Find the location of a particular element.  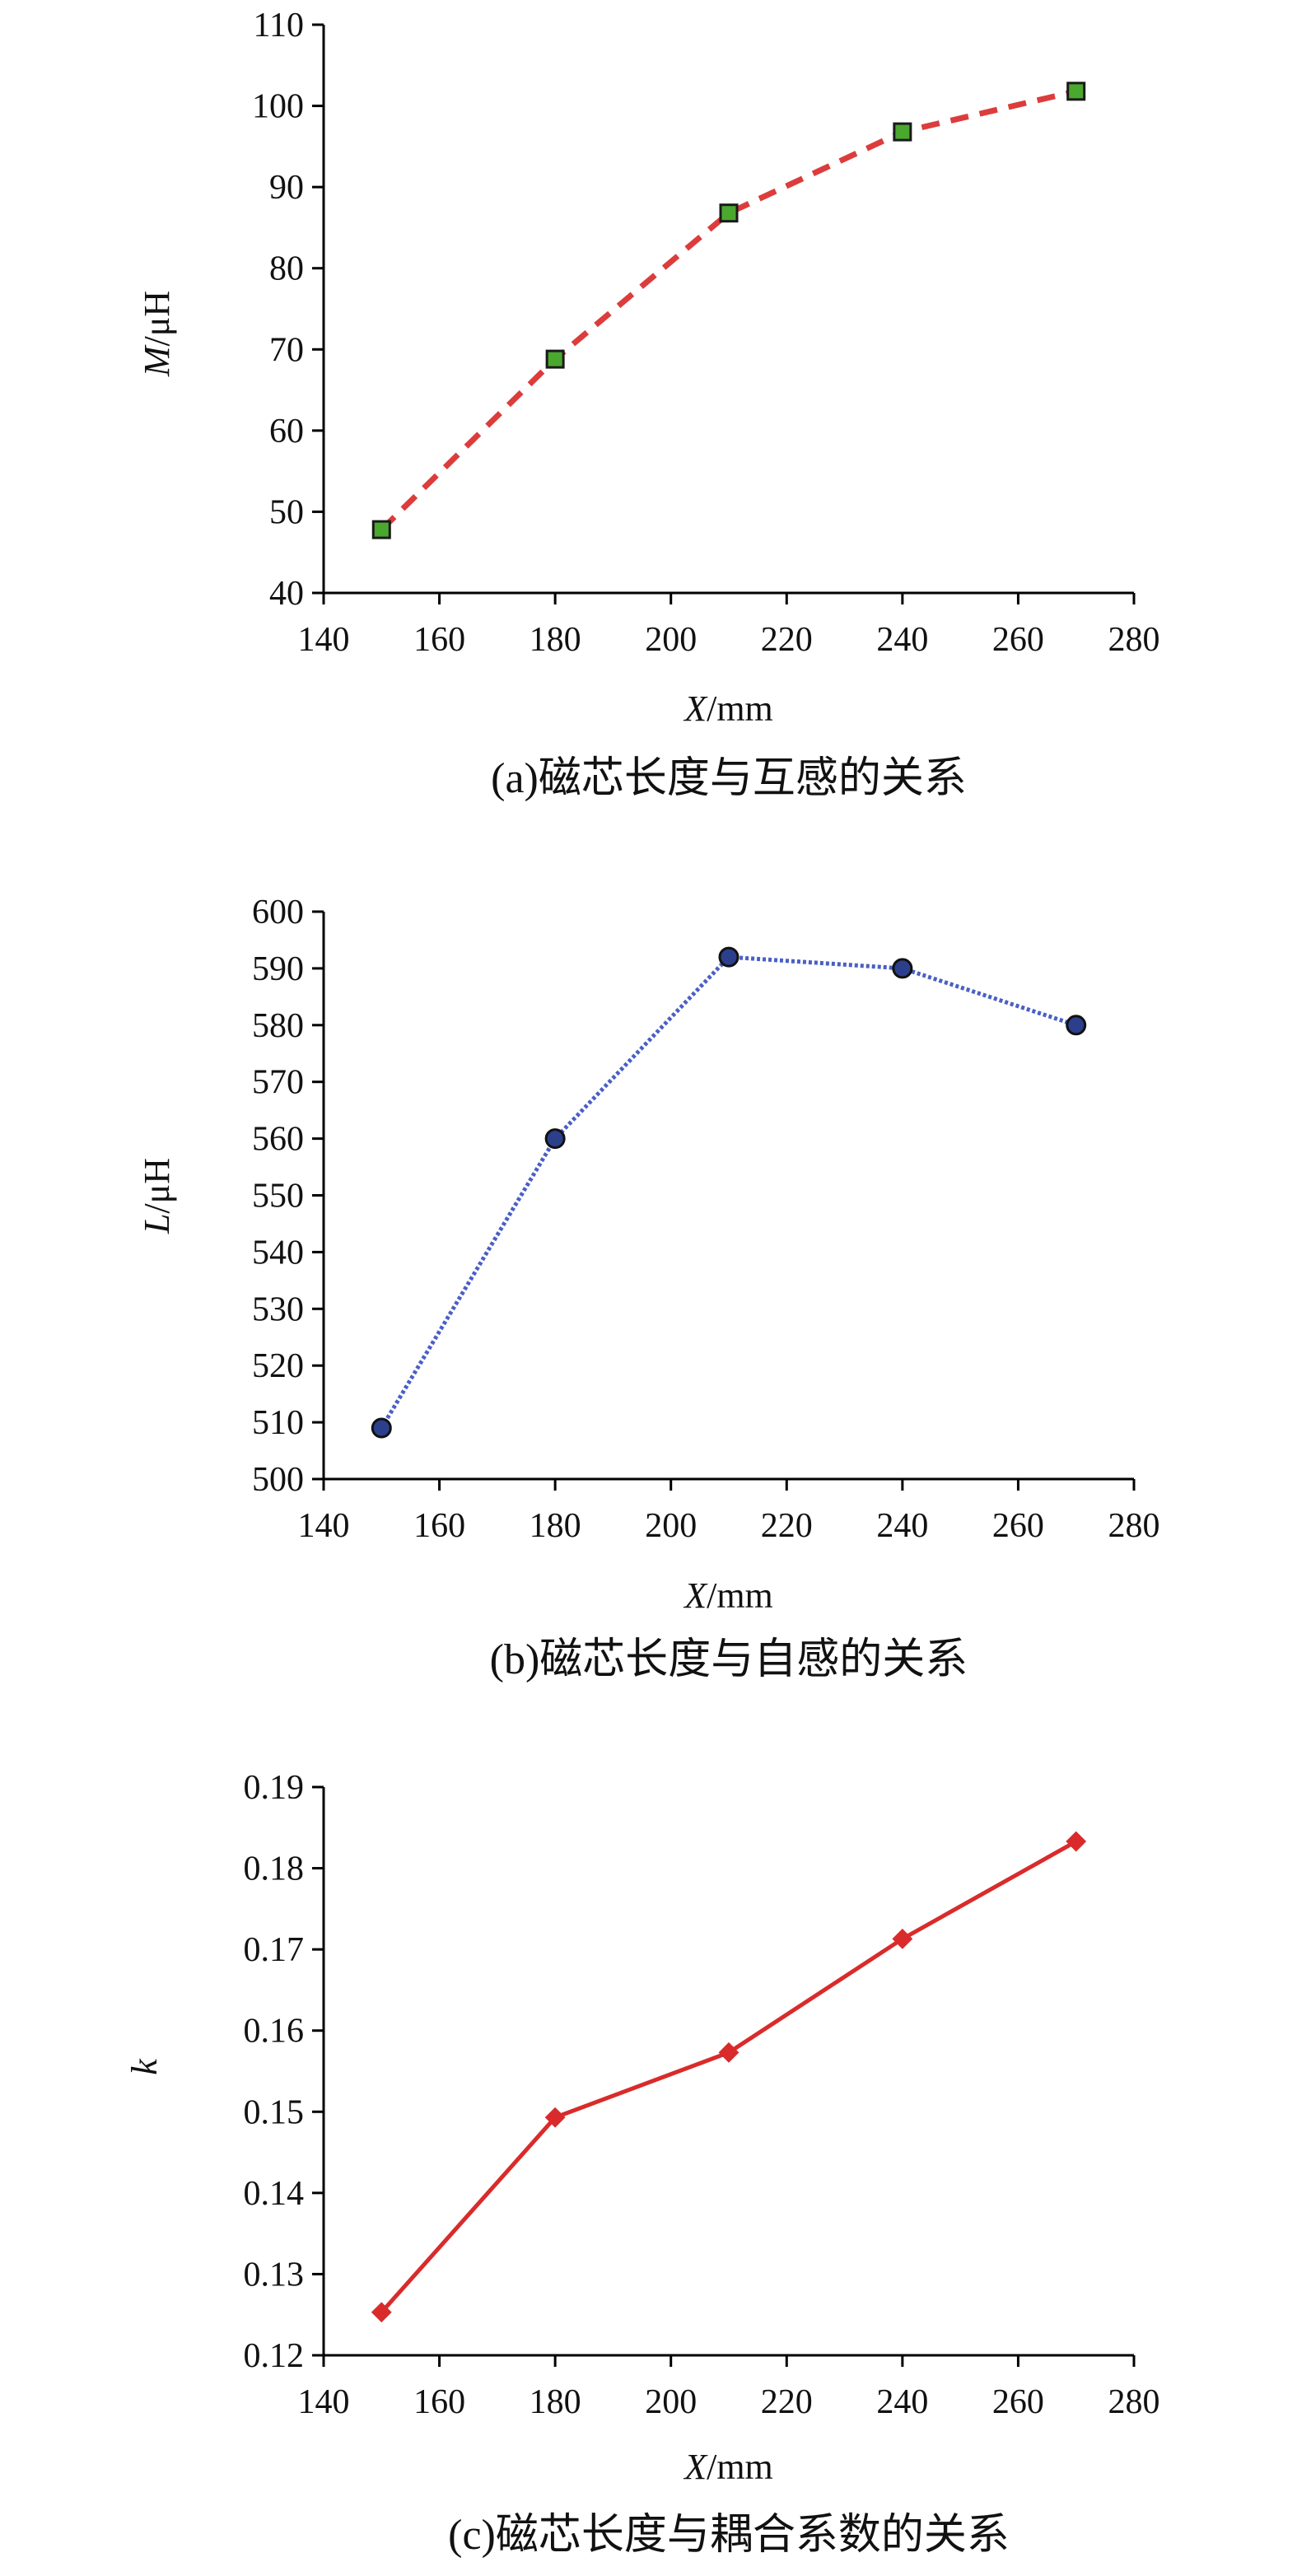

y-axis-variable: M is located at coordinates (157, 360).